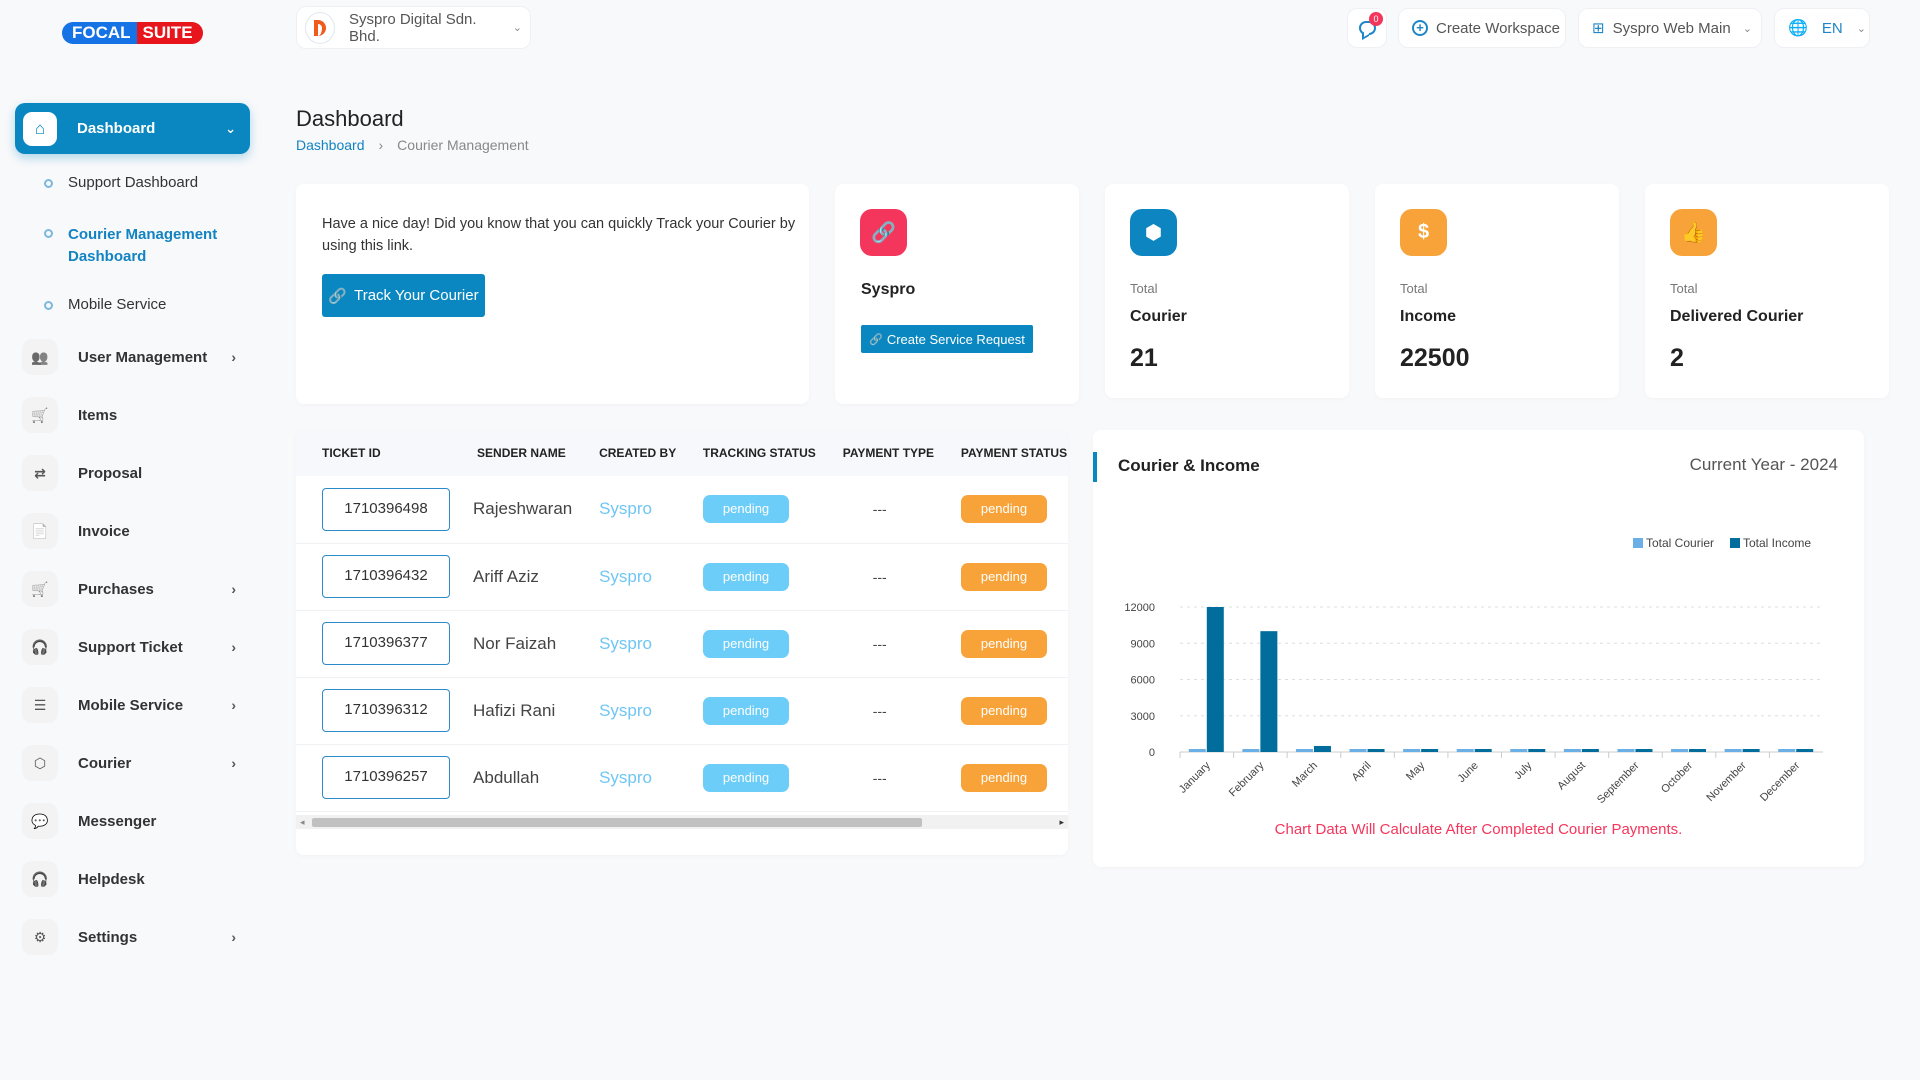 Image resolution: width=1920 pixels, height=1080 pixels. What do you see at coordinates (1139, 608) in the screenshot?
I see `y-tick-label: 12000` at bounding box center [1139, 608].